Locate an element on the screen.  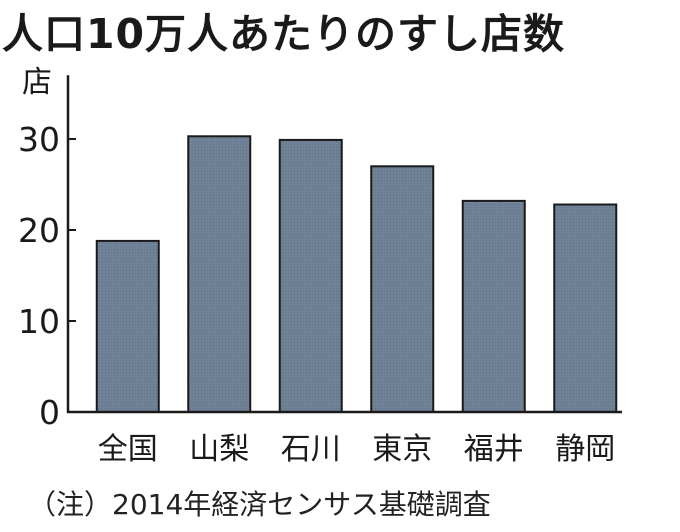
x-label-山梨: 山梨 is located at coordinates (219, 449).